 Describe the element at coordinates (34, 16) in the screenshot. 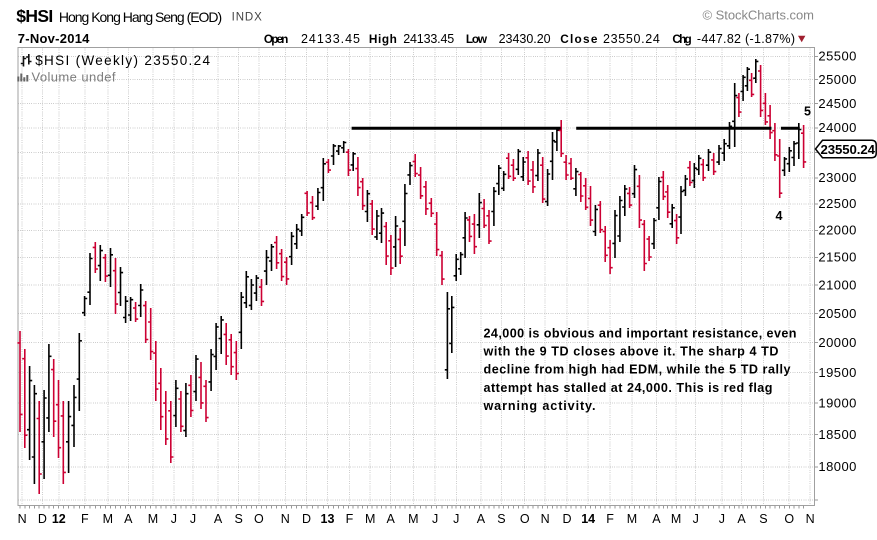

I see `svg-text: $HSI` at that location.